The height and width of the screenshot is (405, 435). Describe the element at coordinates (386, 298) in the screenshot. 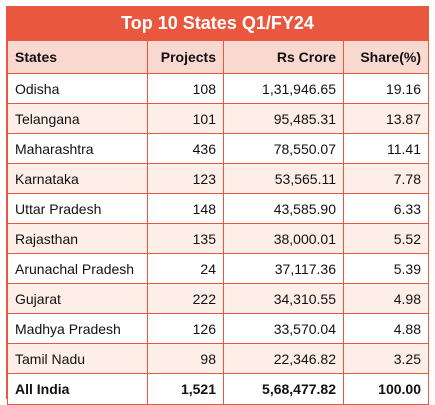

I see `share-cell: 4.98` at that location.